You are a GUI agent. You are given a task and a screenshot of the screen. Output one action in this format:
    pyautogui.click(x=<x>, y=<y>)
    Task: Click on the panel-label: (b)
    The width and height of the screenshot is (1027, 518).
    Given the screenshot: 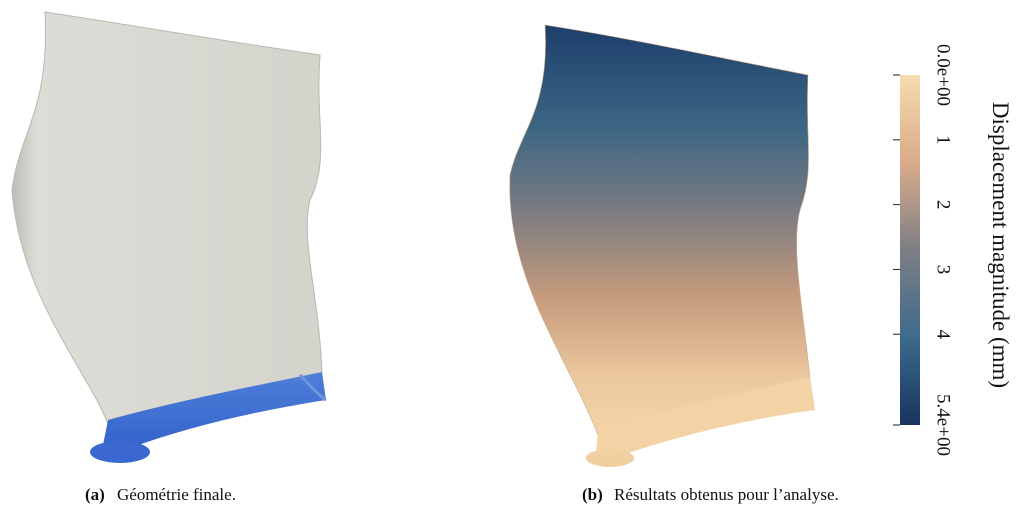 What is the action you would take?
    pyautogui.click(x=592, y=494)
    